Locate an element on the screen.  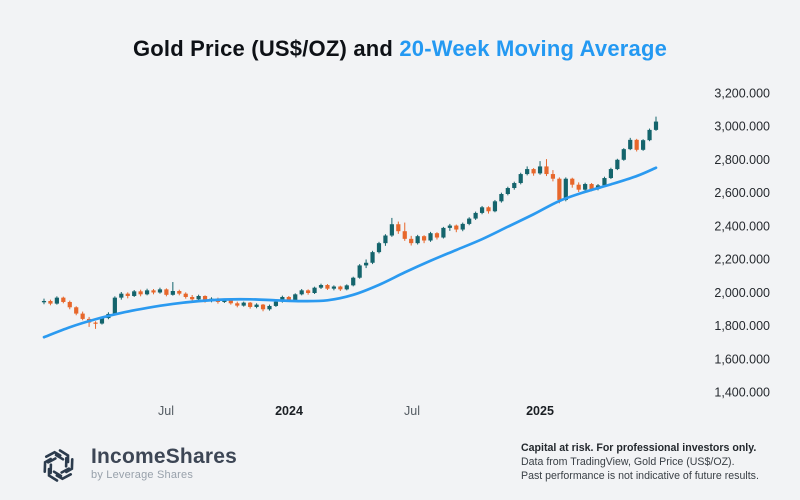
brand-name: IncomeShares is located at coordinates (164, 456).